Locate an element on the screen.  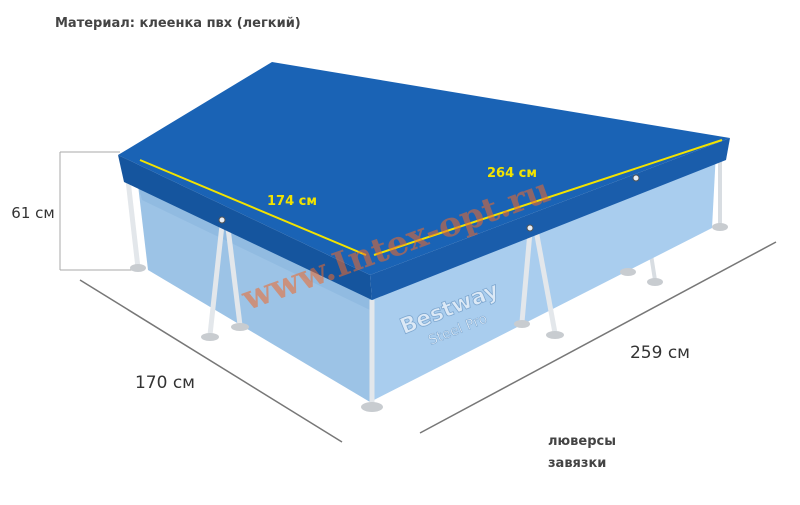
height-label: 61 см is located at coordinates (32, 213).